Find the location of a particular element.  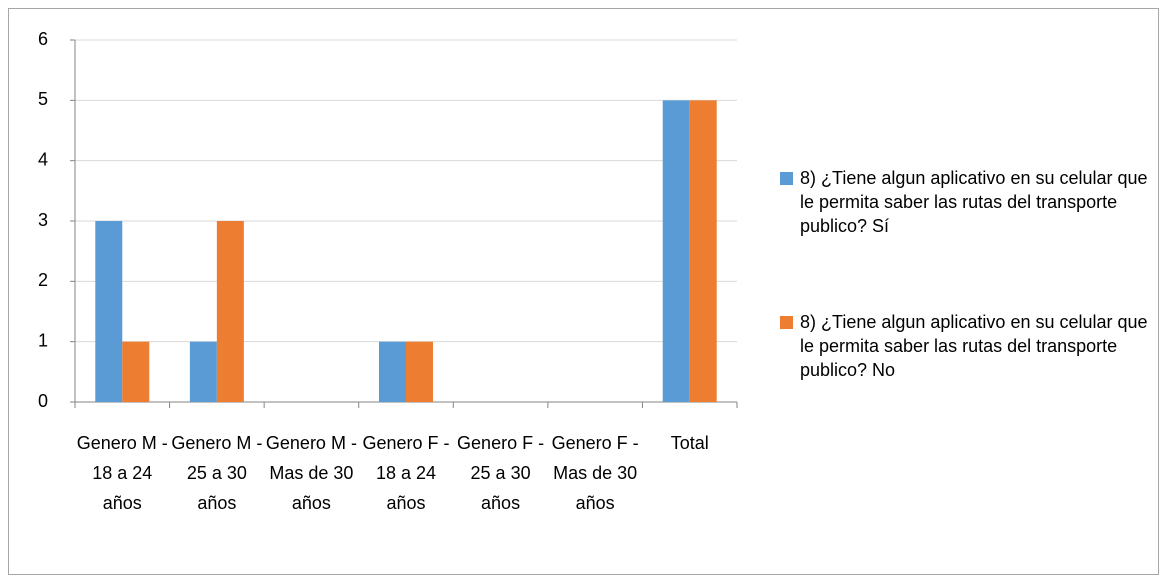

y-tick-label: 5 is located at coordinates (43, 99).